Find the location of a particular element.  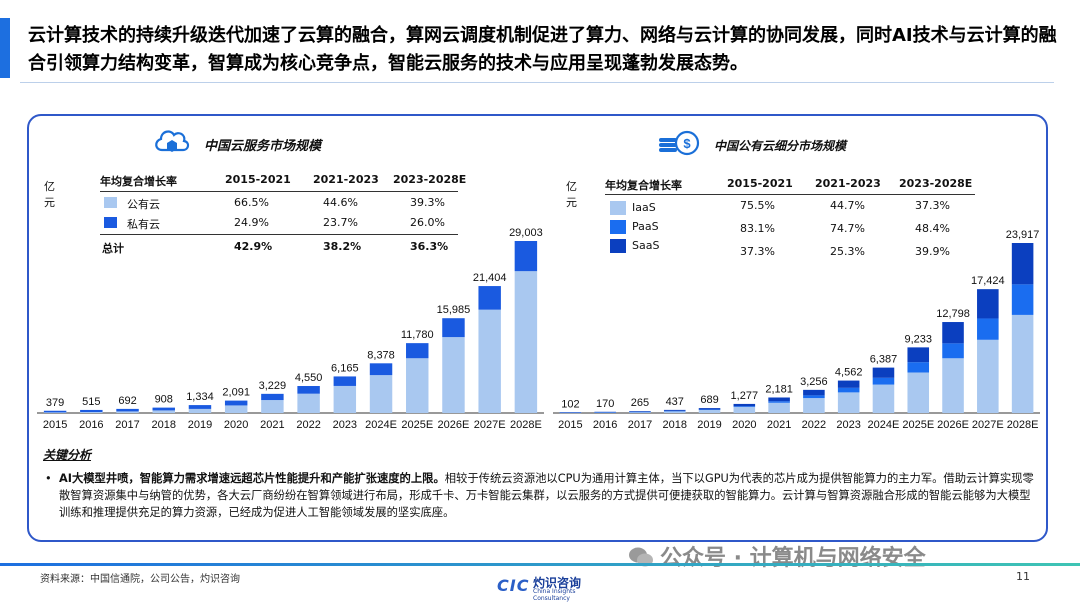

bar-公有云-2015 is located at coordinates (55, 412).